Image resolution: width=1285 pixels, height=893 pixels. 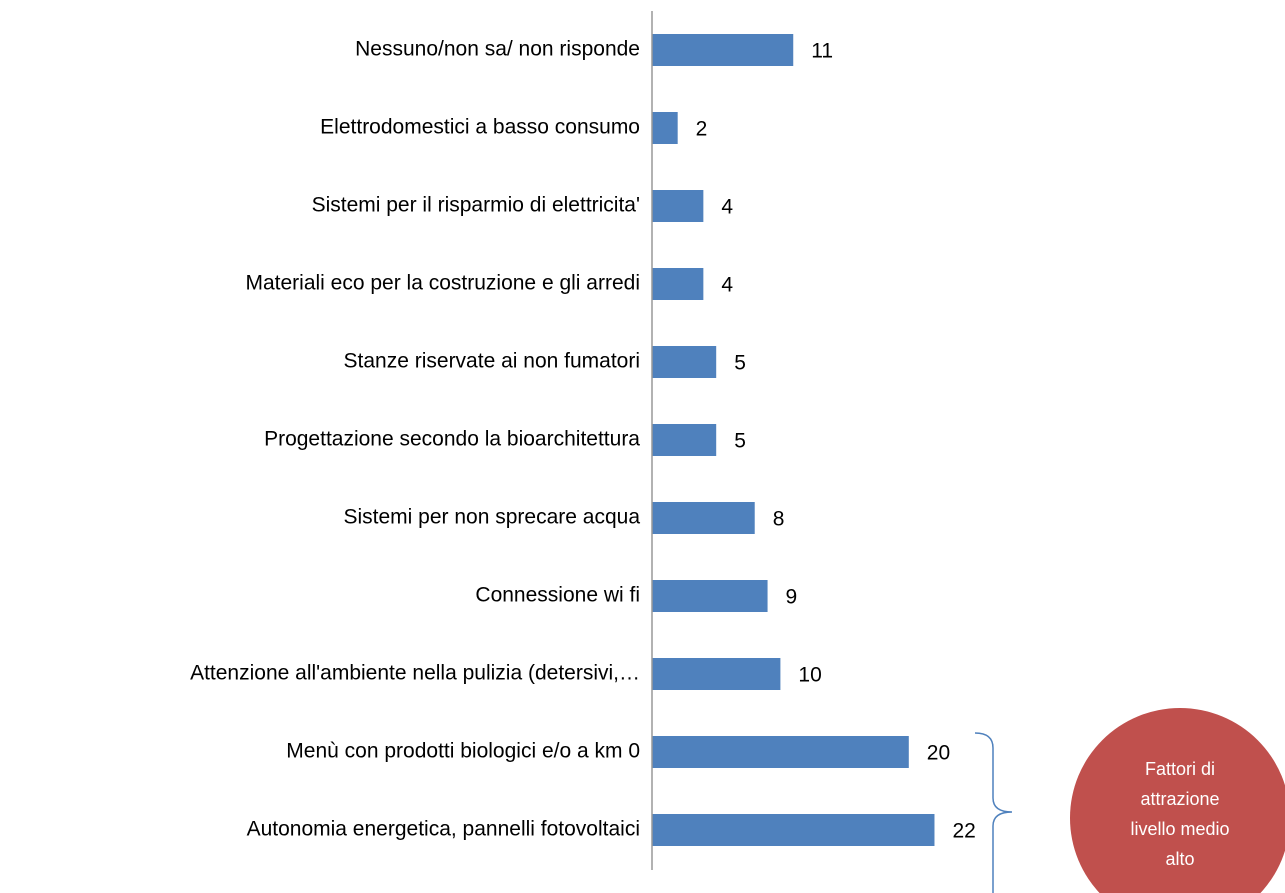 What do you see at coordinates (702, 129) in the screenshot?
I see `value-label: 2` at bounding box center [702, 129].